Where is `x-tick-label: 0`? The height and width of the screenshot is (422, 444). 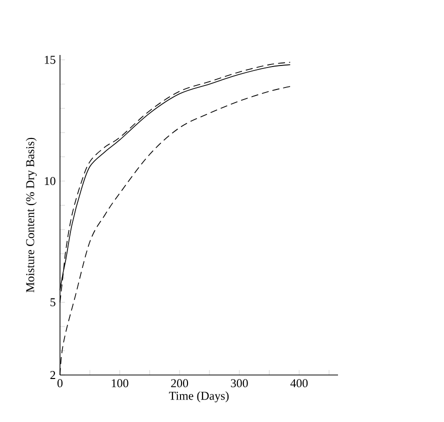
x-tick-label: 0 is located at coordinates (60, 383).